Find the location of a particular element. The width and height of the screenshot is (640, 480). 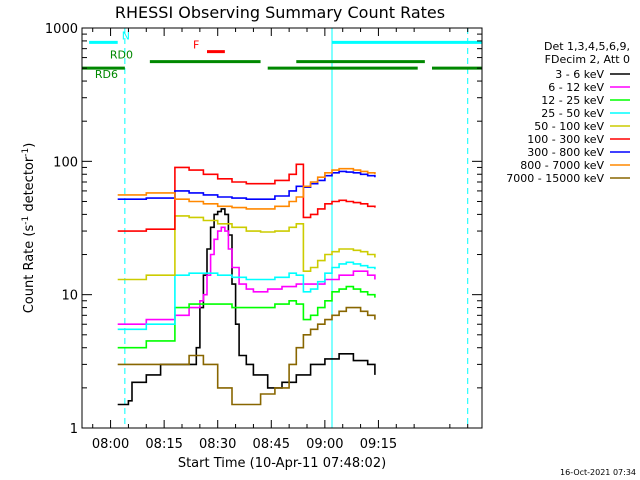

y-axis-label-main: Count Rate (s is located at coordinates (29, 269).